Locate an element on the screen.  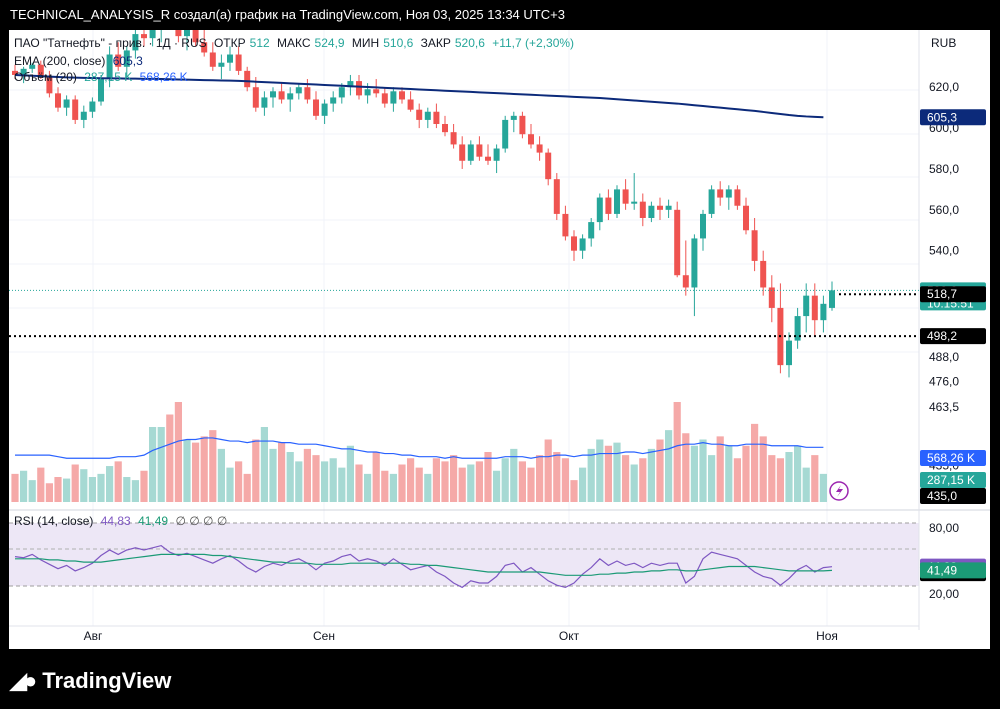
price-label-level: 435,0 is located at coordinates (953, 496).